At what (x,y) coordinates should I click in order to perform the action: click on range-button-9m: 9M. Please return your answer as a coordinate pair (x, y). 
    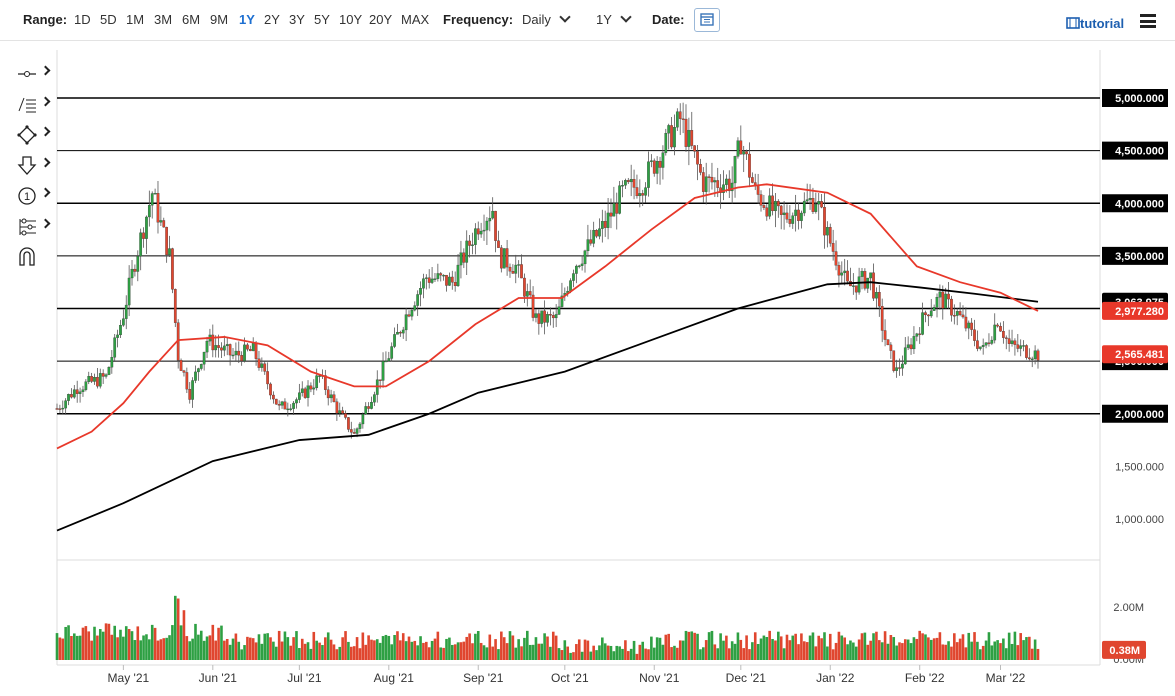
    Looking at the image, I should click on (219, 19).